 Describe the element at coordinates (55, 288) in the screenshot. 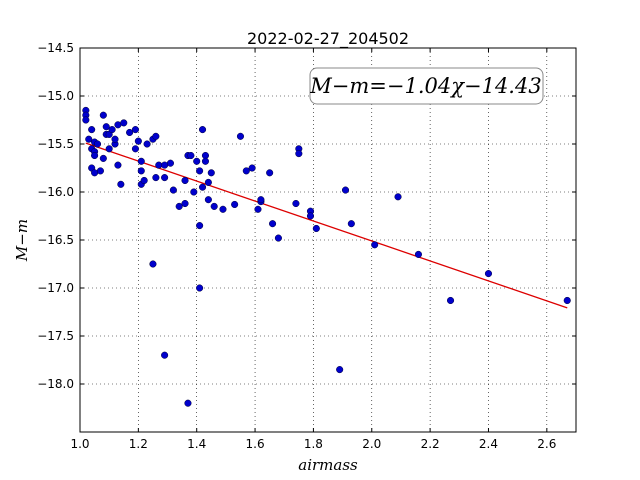

I see `y-tick-label: −17.0` at that location.